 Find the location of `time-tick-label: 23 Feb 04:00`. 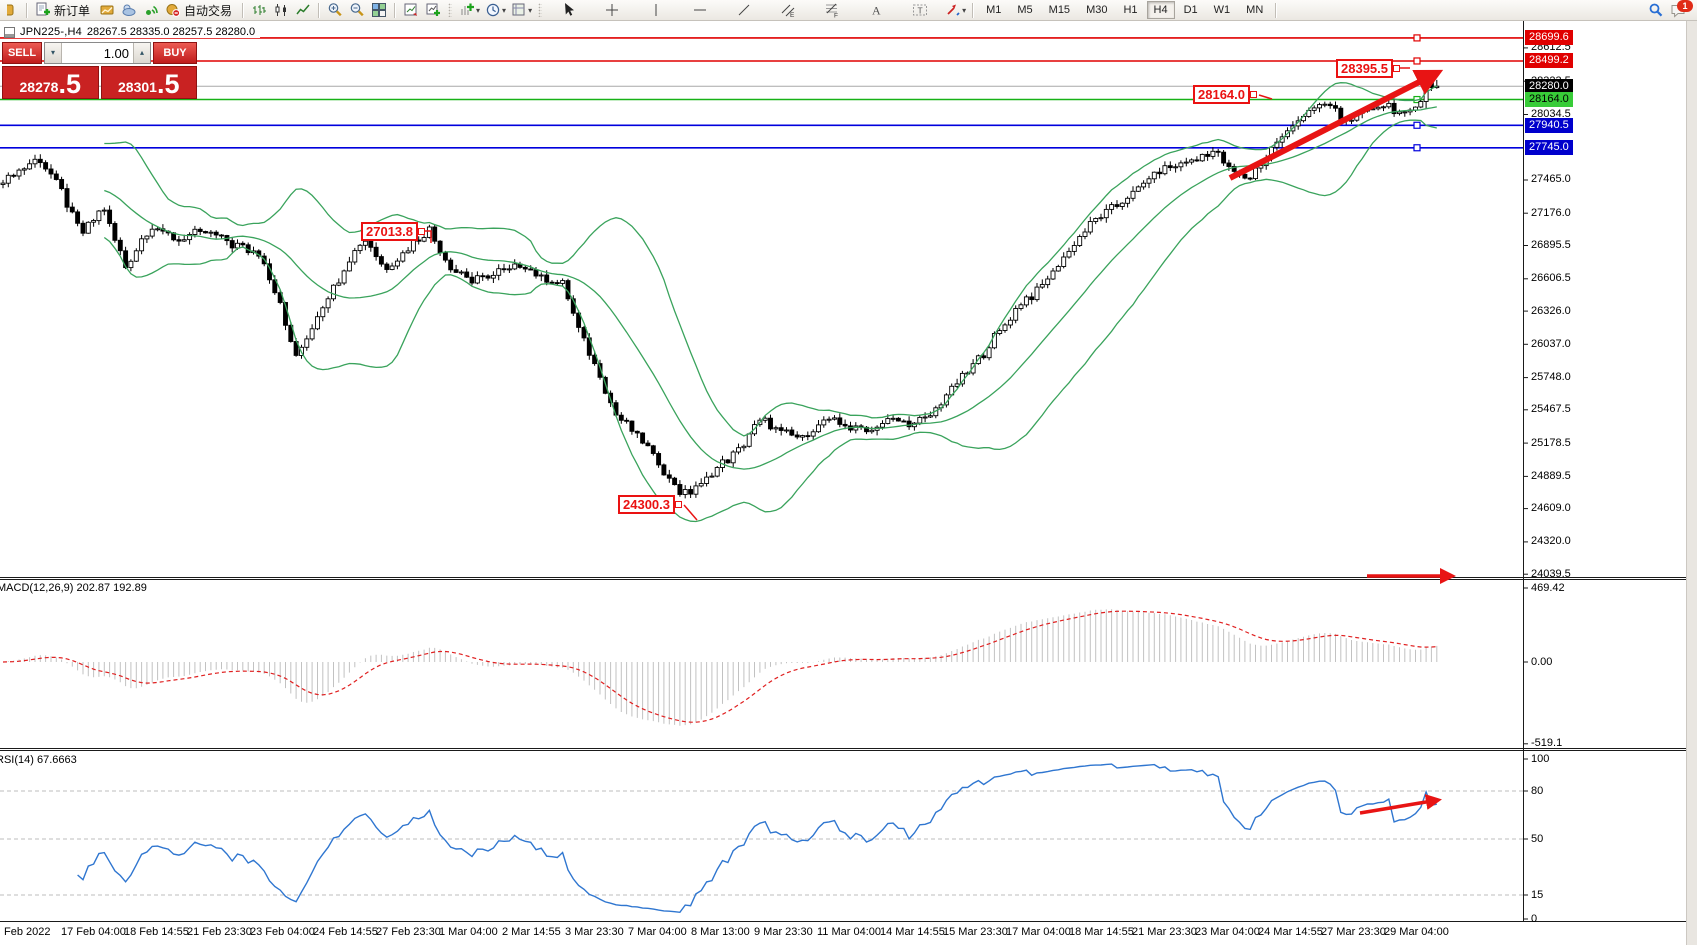

time-tick-label: 23 Feb 04:00 is located at coordinates (282, 932).